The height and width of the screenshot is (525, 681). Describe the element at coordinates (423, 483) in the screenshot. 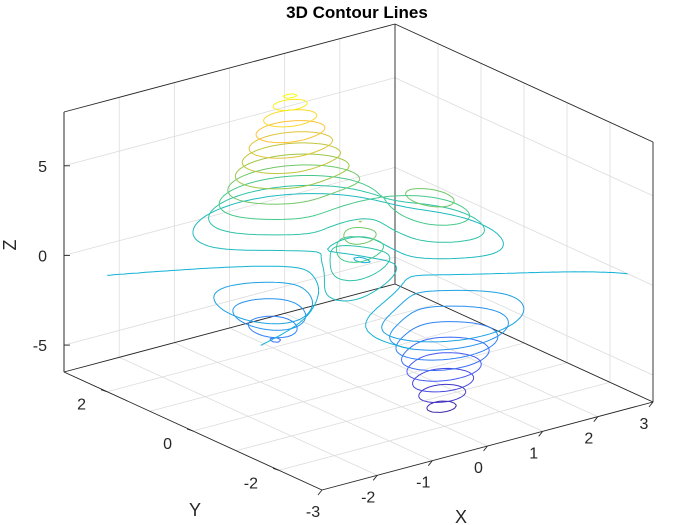

I see `x-tick-label: -1` at that location.